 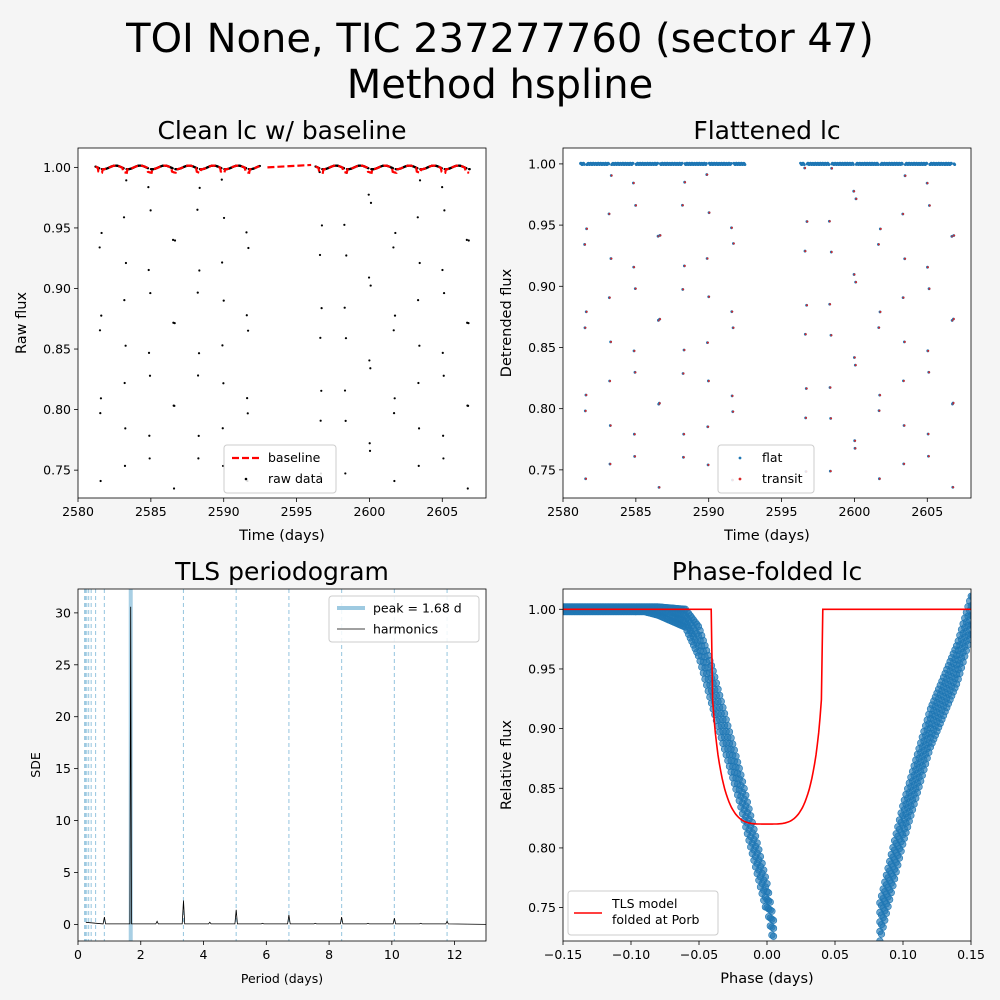 What do you see at coordinates (204, 954) in the screenshot?
I see `x-tick-label: 4` at bounding box center [204, 954].